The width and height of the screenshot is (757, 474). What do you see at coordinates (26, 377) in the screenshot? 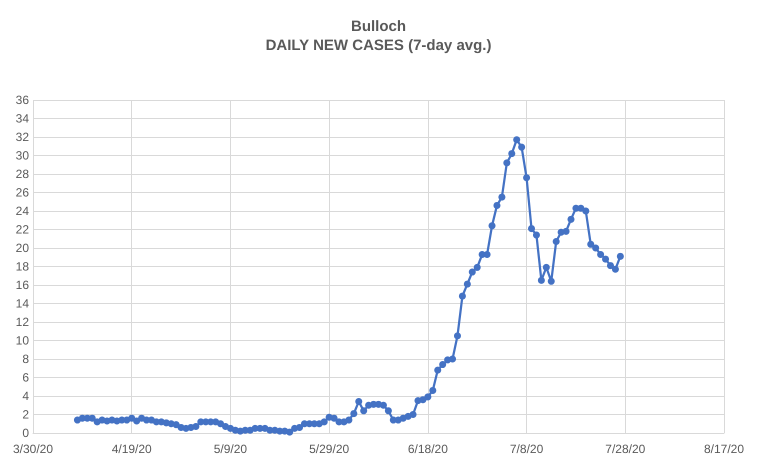
I see `y-tick-label: 6` at bounding box center [26, 377].